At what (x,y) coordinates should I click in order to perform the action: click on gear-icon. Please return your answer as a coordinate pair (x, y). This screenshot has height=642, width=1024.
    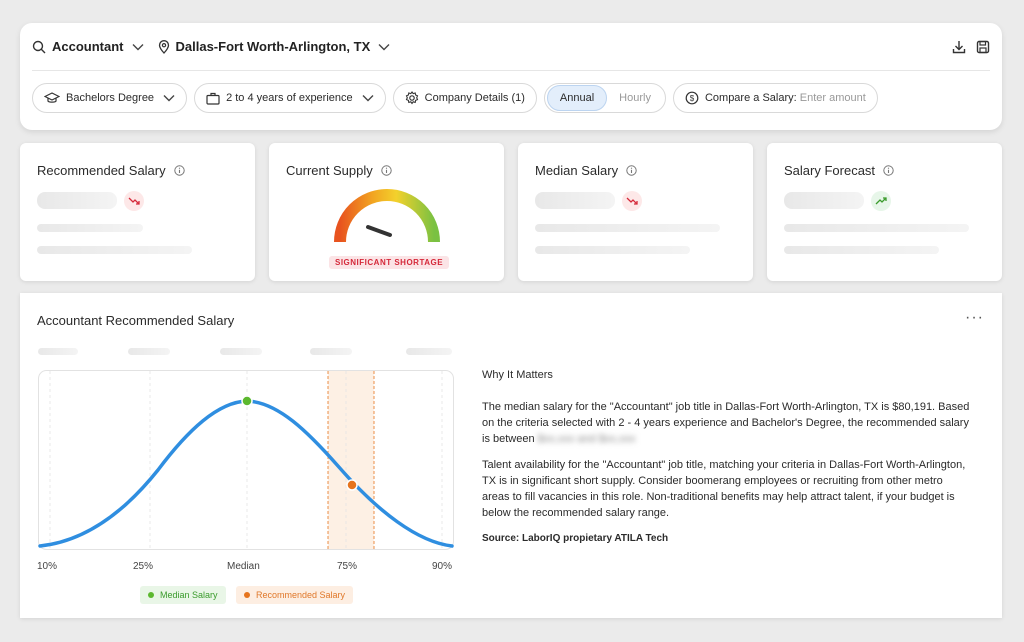
    Looking at the image, I should click on (411, 98).